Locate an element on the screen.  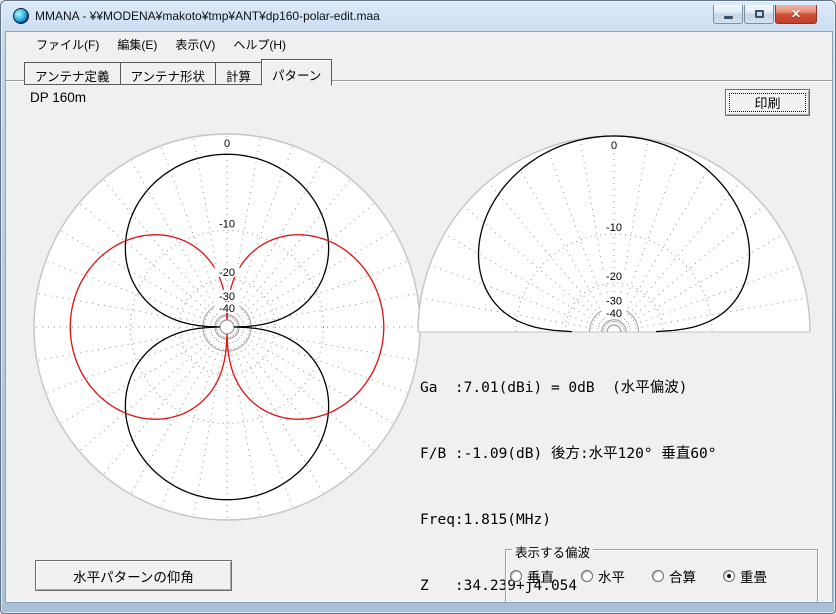
tab-pattern: パターン is located at coordinates (297, 72).